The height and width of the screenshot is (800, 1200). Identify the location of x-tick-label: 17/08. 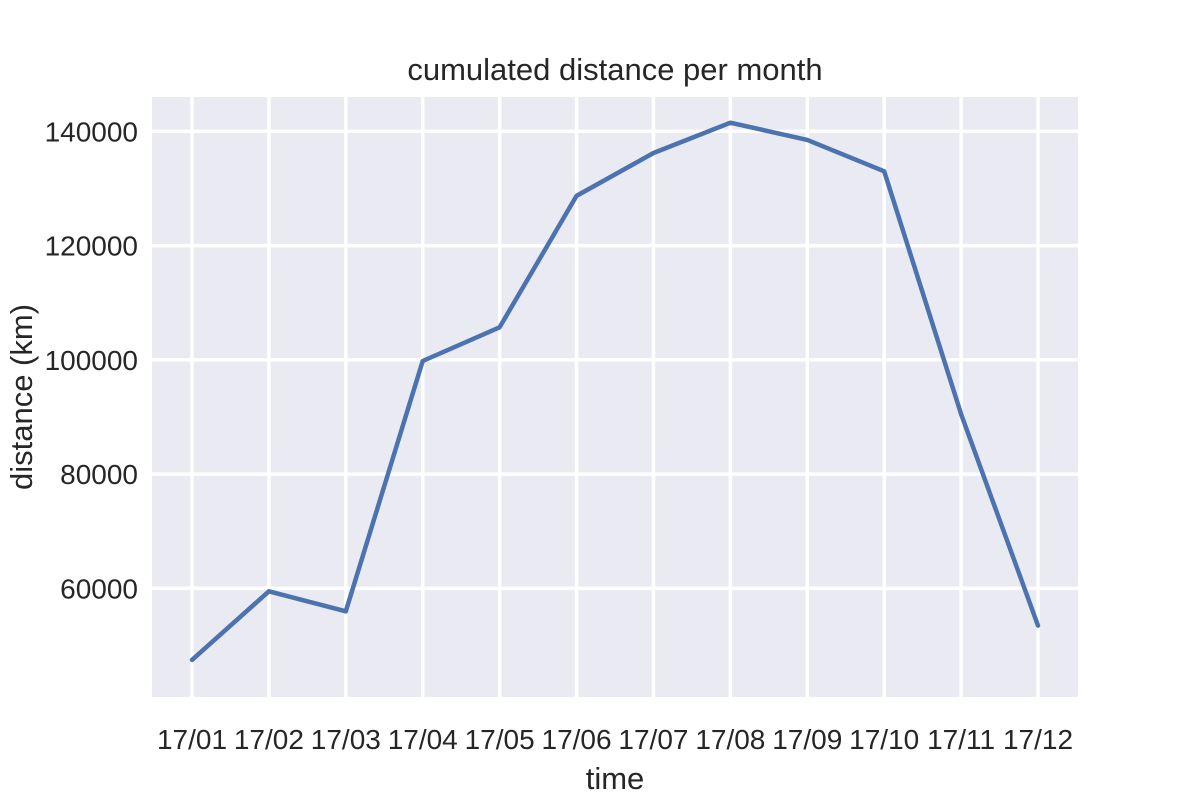
(730, 739).